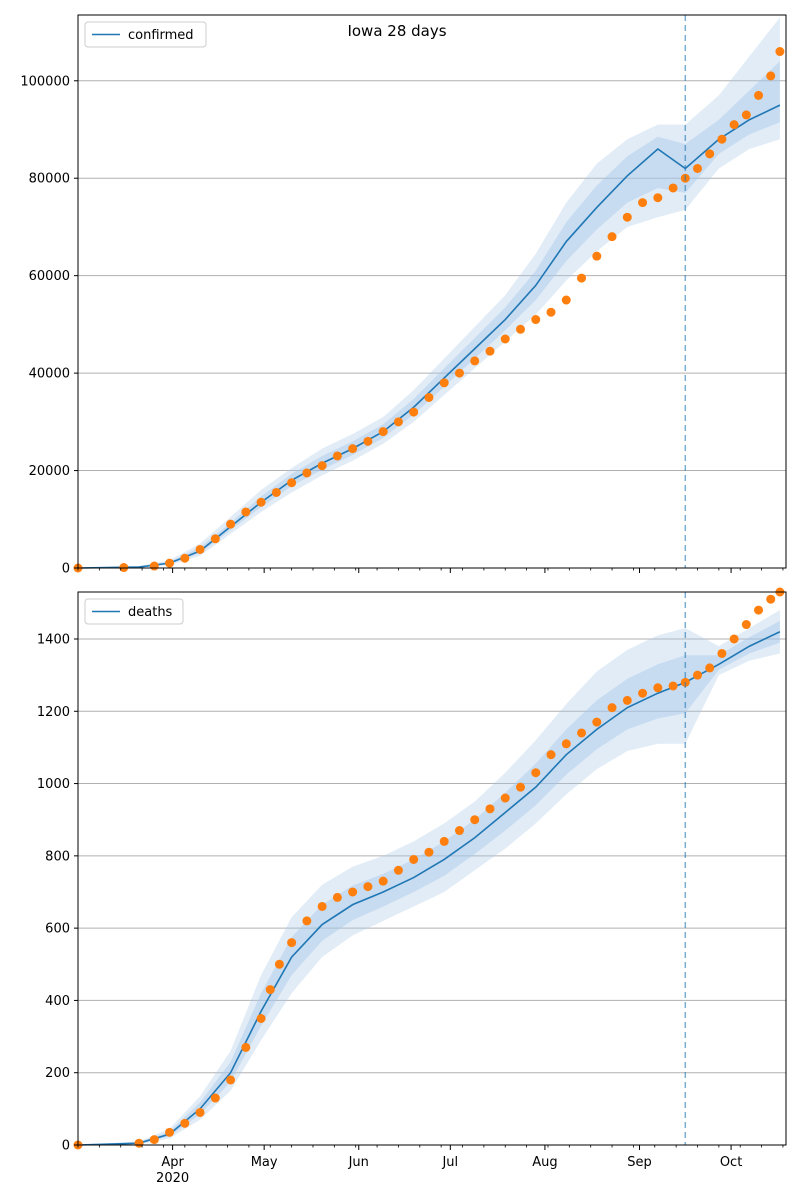 The height and width of the screenshot is (1200, 800). Describe the element at coordinates (57, 1001) in the screenshot. I see `y-tick-label: 400` at that location.